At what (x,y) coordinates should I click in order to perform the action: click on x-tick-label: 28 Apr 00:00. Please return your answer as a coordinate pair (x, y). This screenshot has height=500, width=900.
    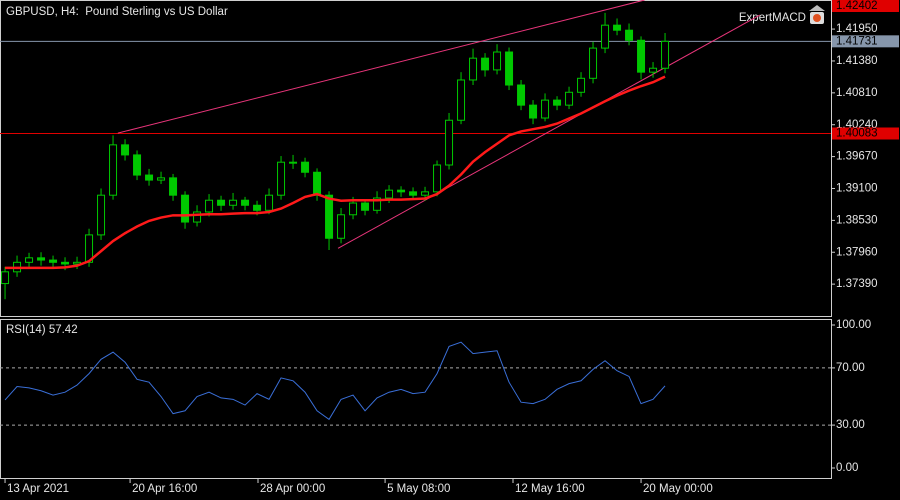
    Looking at the image, I should click on (292, 489).